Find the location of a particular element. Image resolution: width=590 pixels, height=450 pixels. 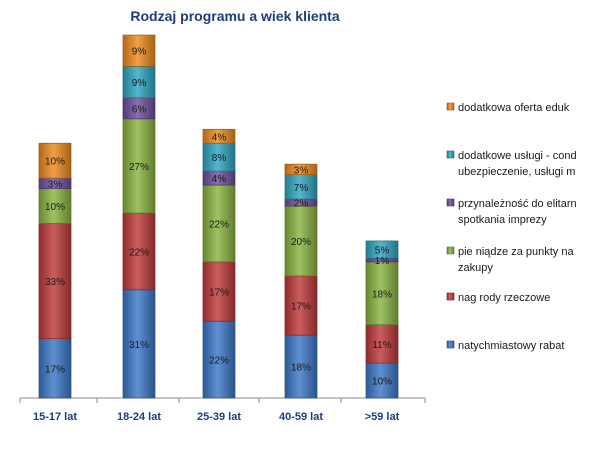

data-label: 31% is located at coordinates (139, 345).